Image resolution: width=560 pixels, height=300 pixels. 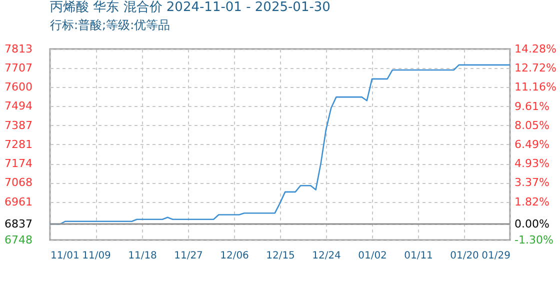 I want to click on y-tick-label: 7068, so click(x=18, y=183).